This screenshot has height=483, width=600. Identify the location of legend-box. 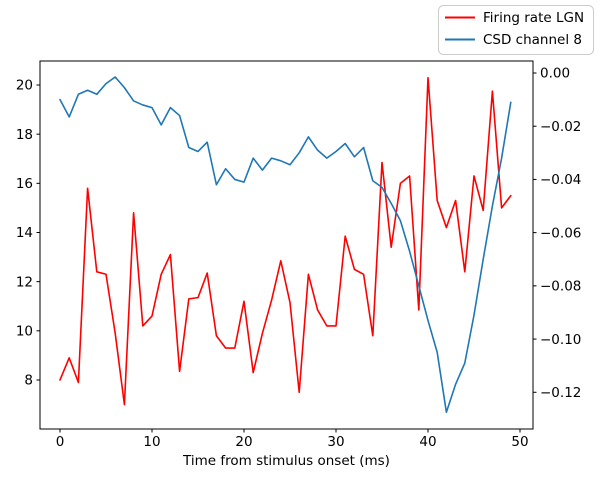
(516, 30).